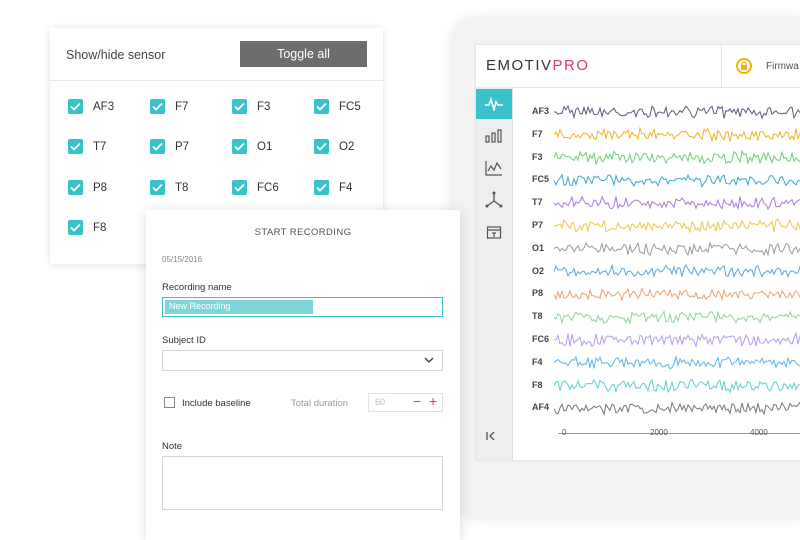  What do you see at coordinates (677, 181) in the screenshot?
I see `waveform-fc5` at bounding box center [677, 181].